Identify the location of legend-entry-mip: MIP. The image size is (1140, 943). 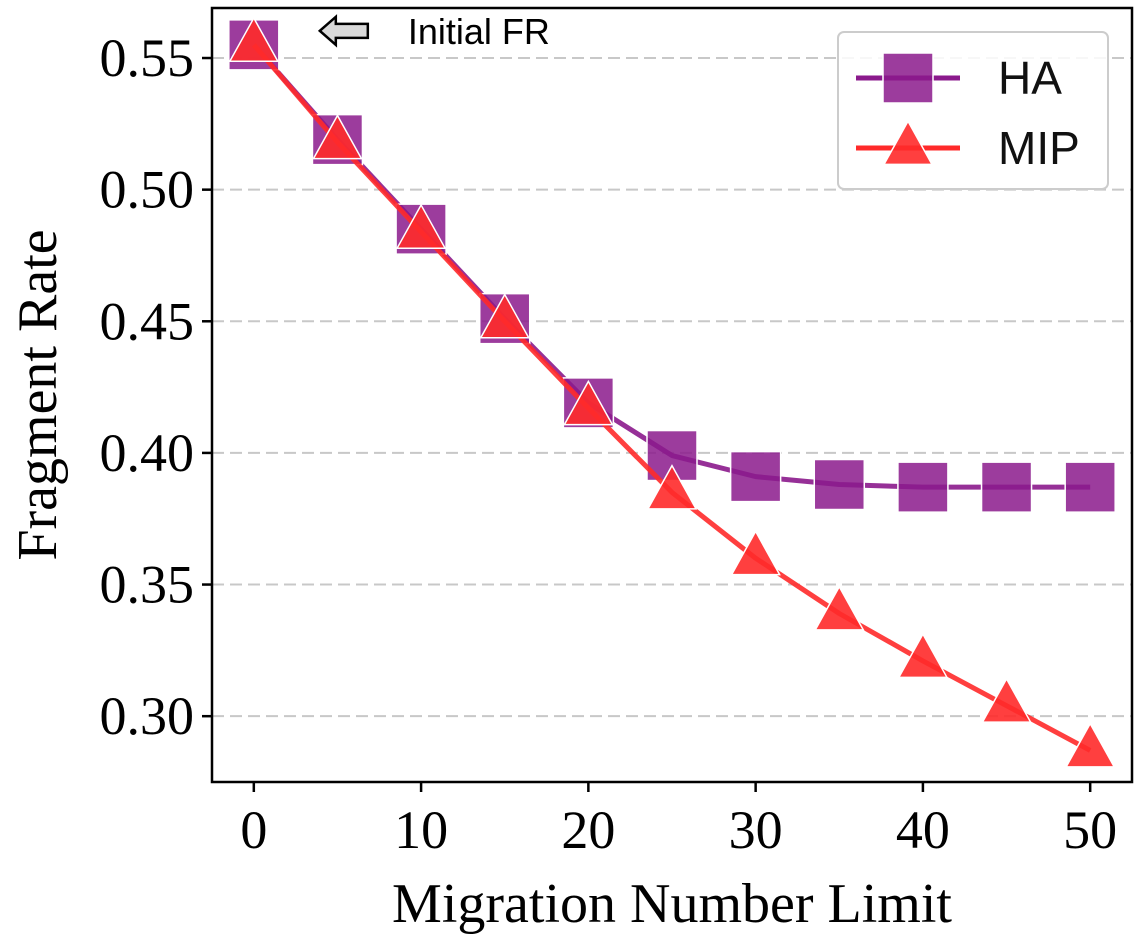
(968, 146).